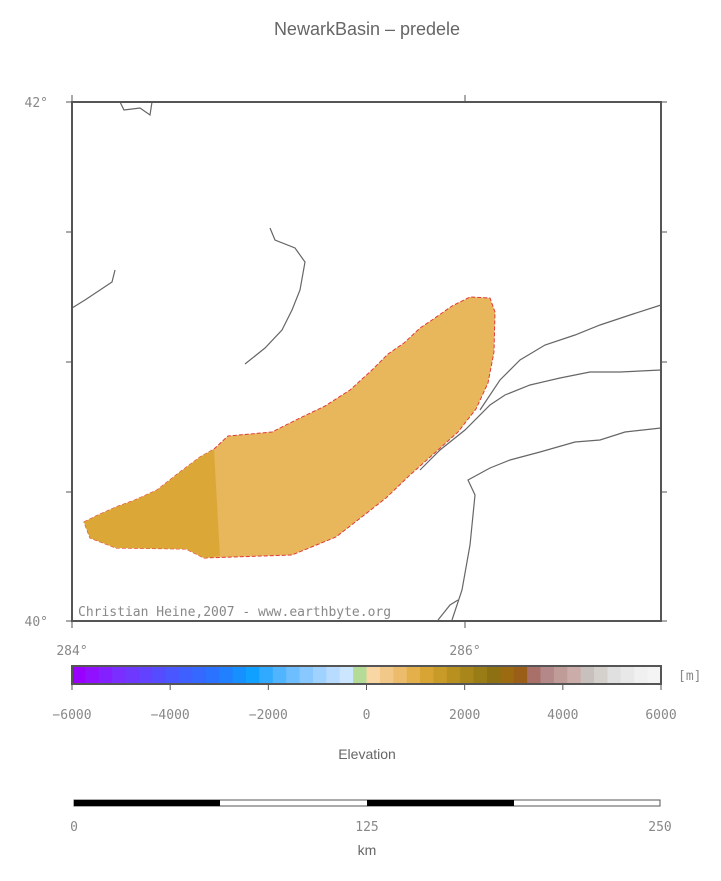  I want to click on colorbar: −6000 −4000 −2000 0 2000 4000 6000, so click(364, 694).